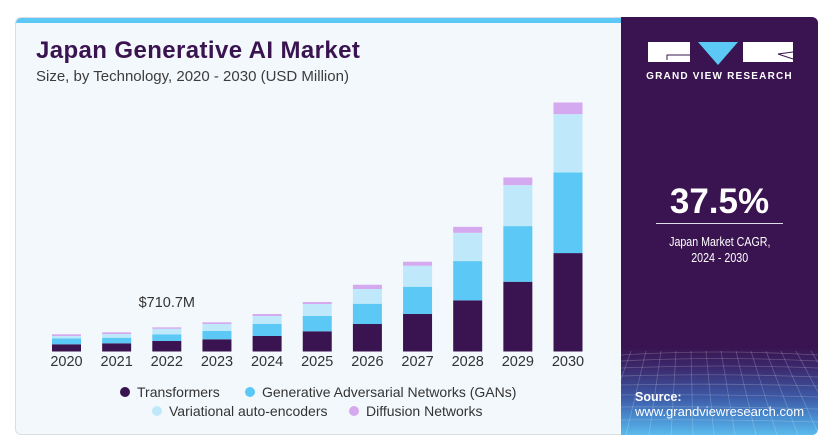 Image resolution: width=826 pixels, height=446 pixels. Describe the element at coordinates (317, 341) in the screenshot. I see `bar-segment-transformers-2025` at that location.